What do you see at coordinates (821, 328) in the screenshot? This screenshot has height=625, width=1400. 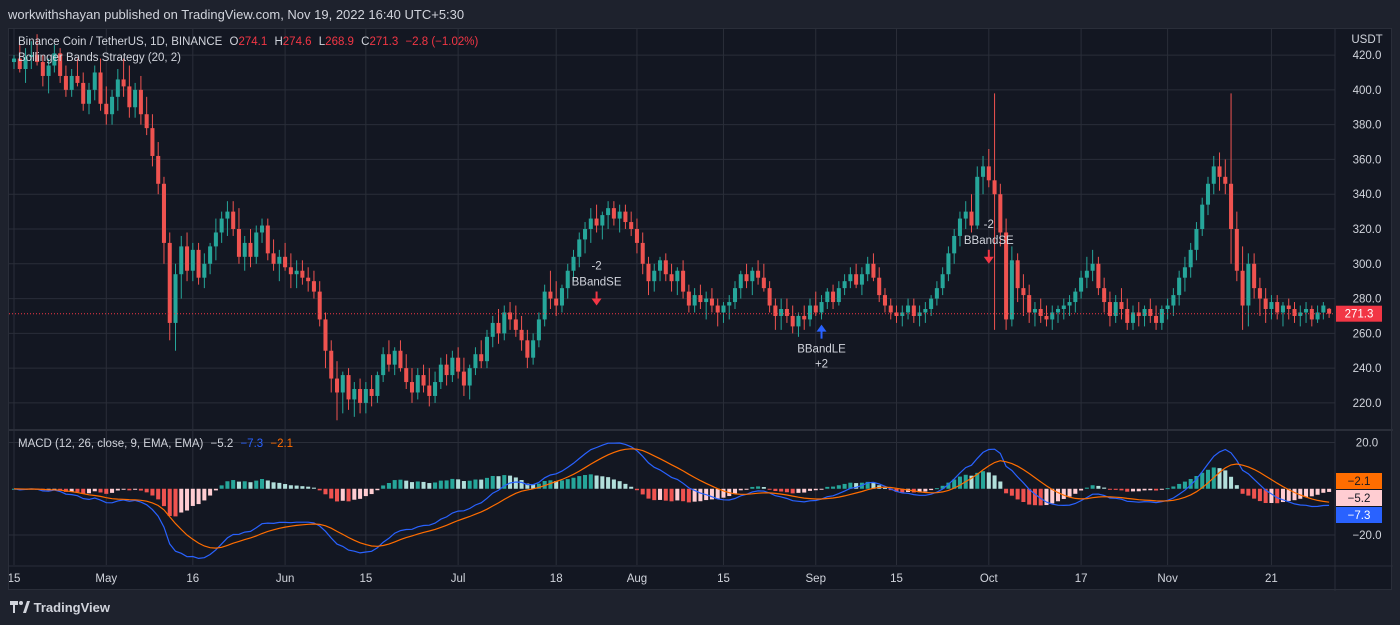 I see `buy-arrow-head` at bounding box center [821, 328].